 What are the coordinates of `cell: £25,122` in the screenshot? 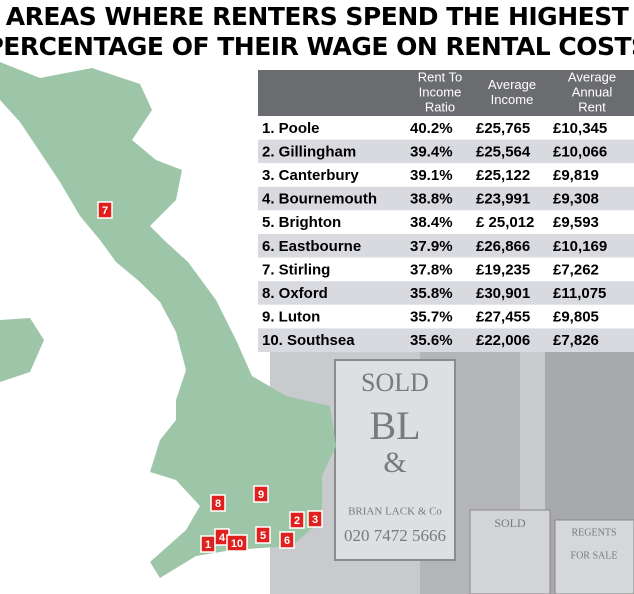 It's located at (503, 175).